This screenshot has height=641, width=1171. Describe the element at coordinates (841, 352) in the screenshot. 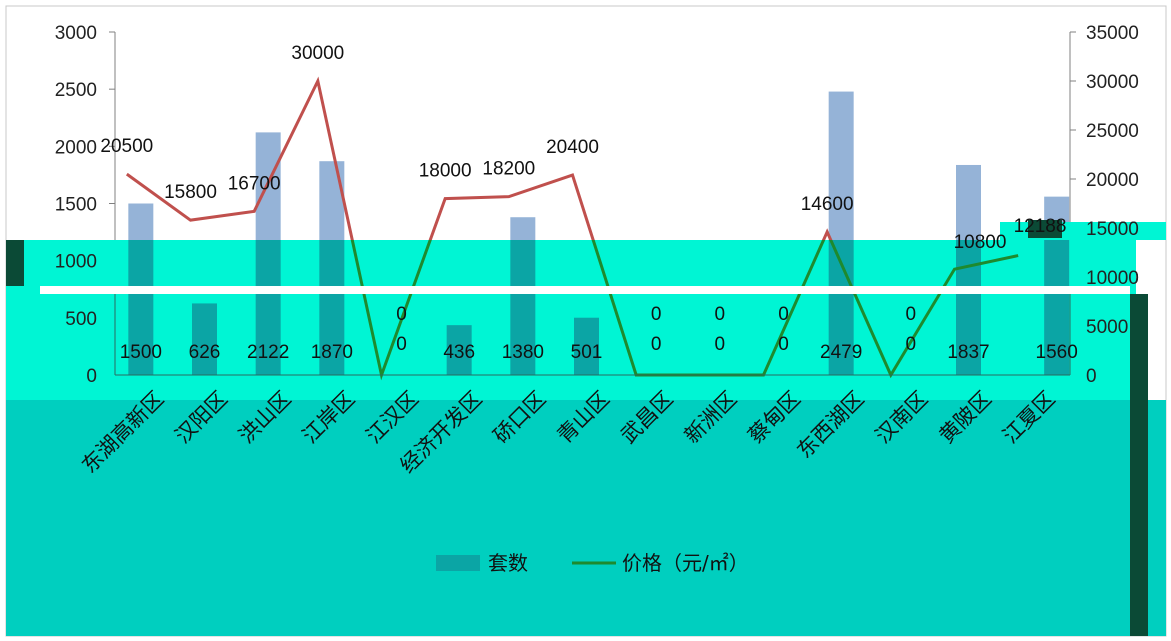

I see `bar-value-label: 2479` at that location.